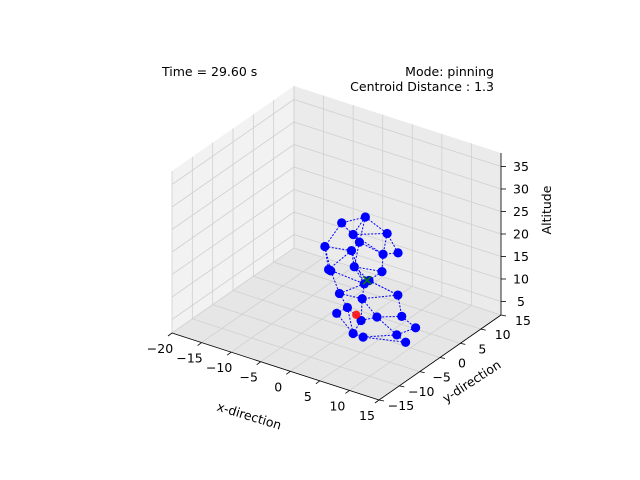 Image resolution: width=640 pixels, height=480 pixels. I want to click on z-tick-label: 35, so click(521, 166).